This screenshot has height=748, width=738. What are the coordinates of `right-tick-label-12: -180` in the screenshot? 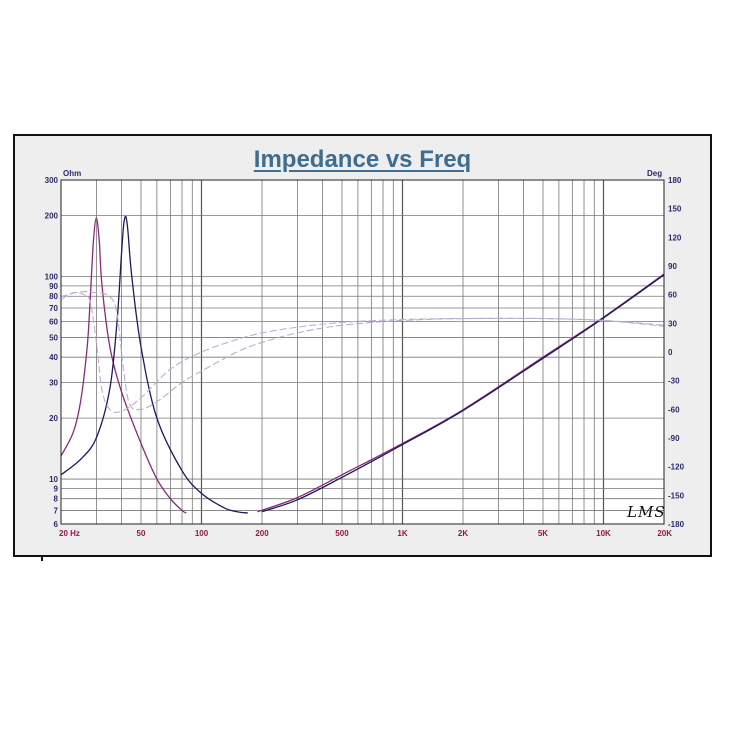 It's located at (676, 524).